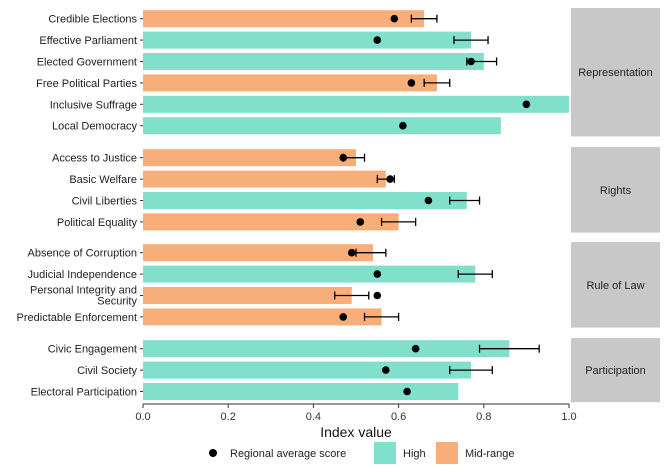 The height and width of the screenshot is (472, 668). Describe the element at coordinates (92, 350) in the screenshot. I see `row-label: Civic Engagement` at that location.